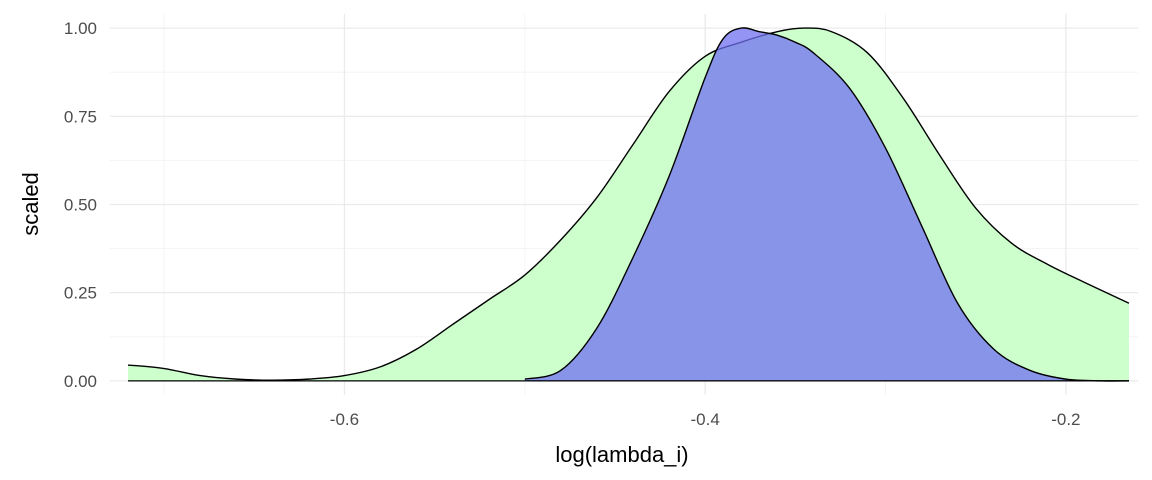 This screenshot has height=480, width=1152. I want to click on x-tick-label: -0.4, so click(705, 419).